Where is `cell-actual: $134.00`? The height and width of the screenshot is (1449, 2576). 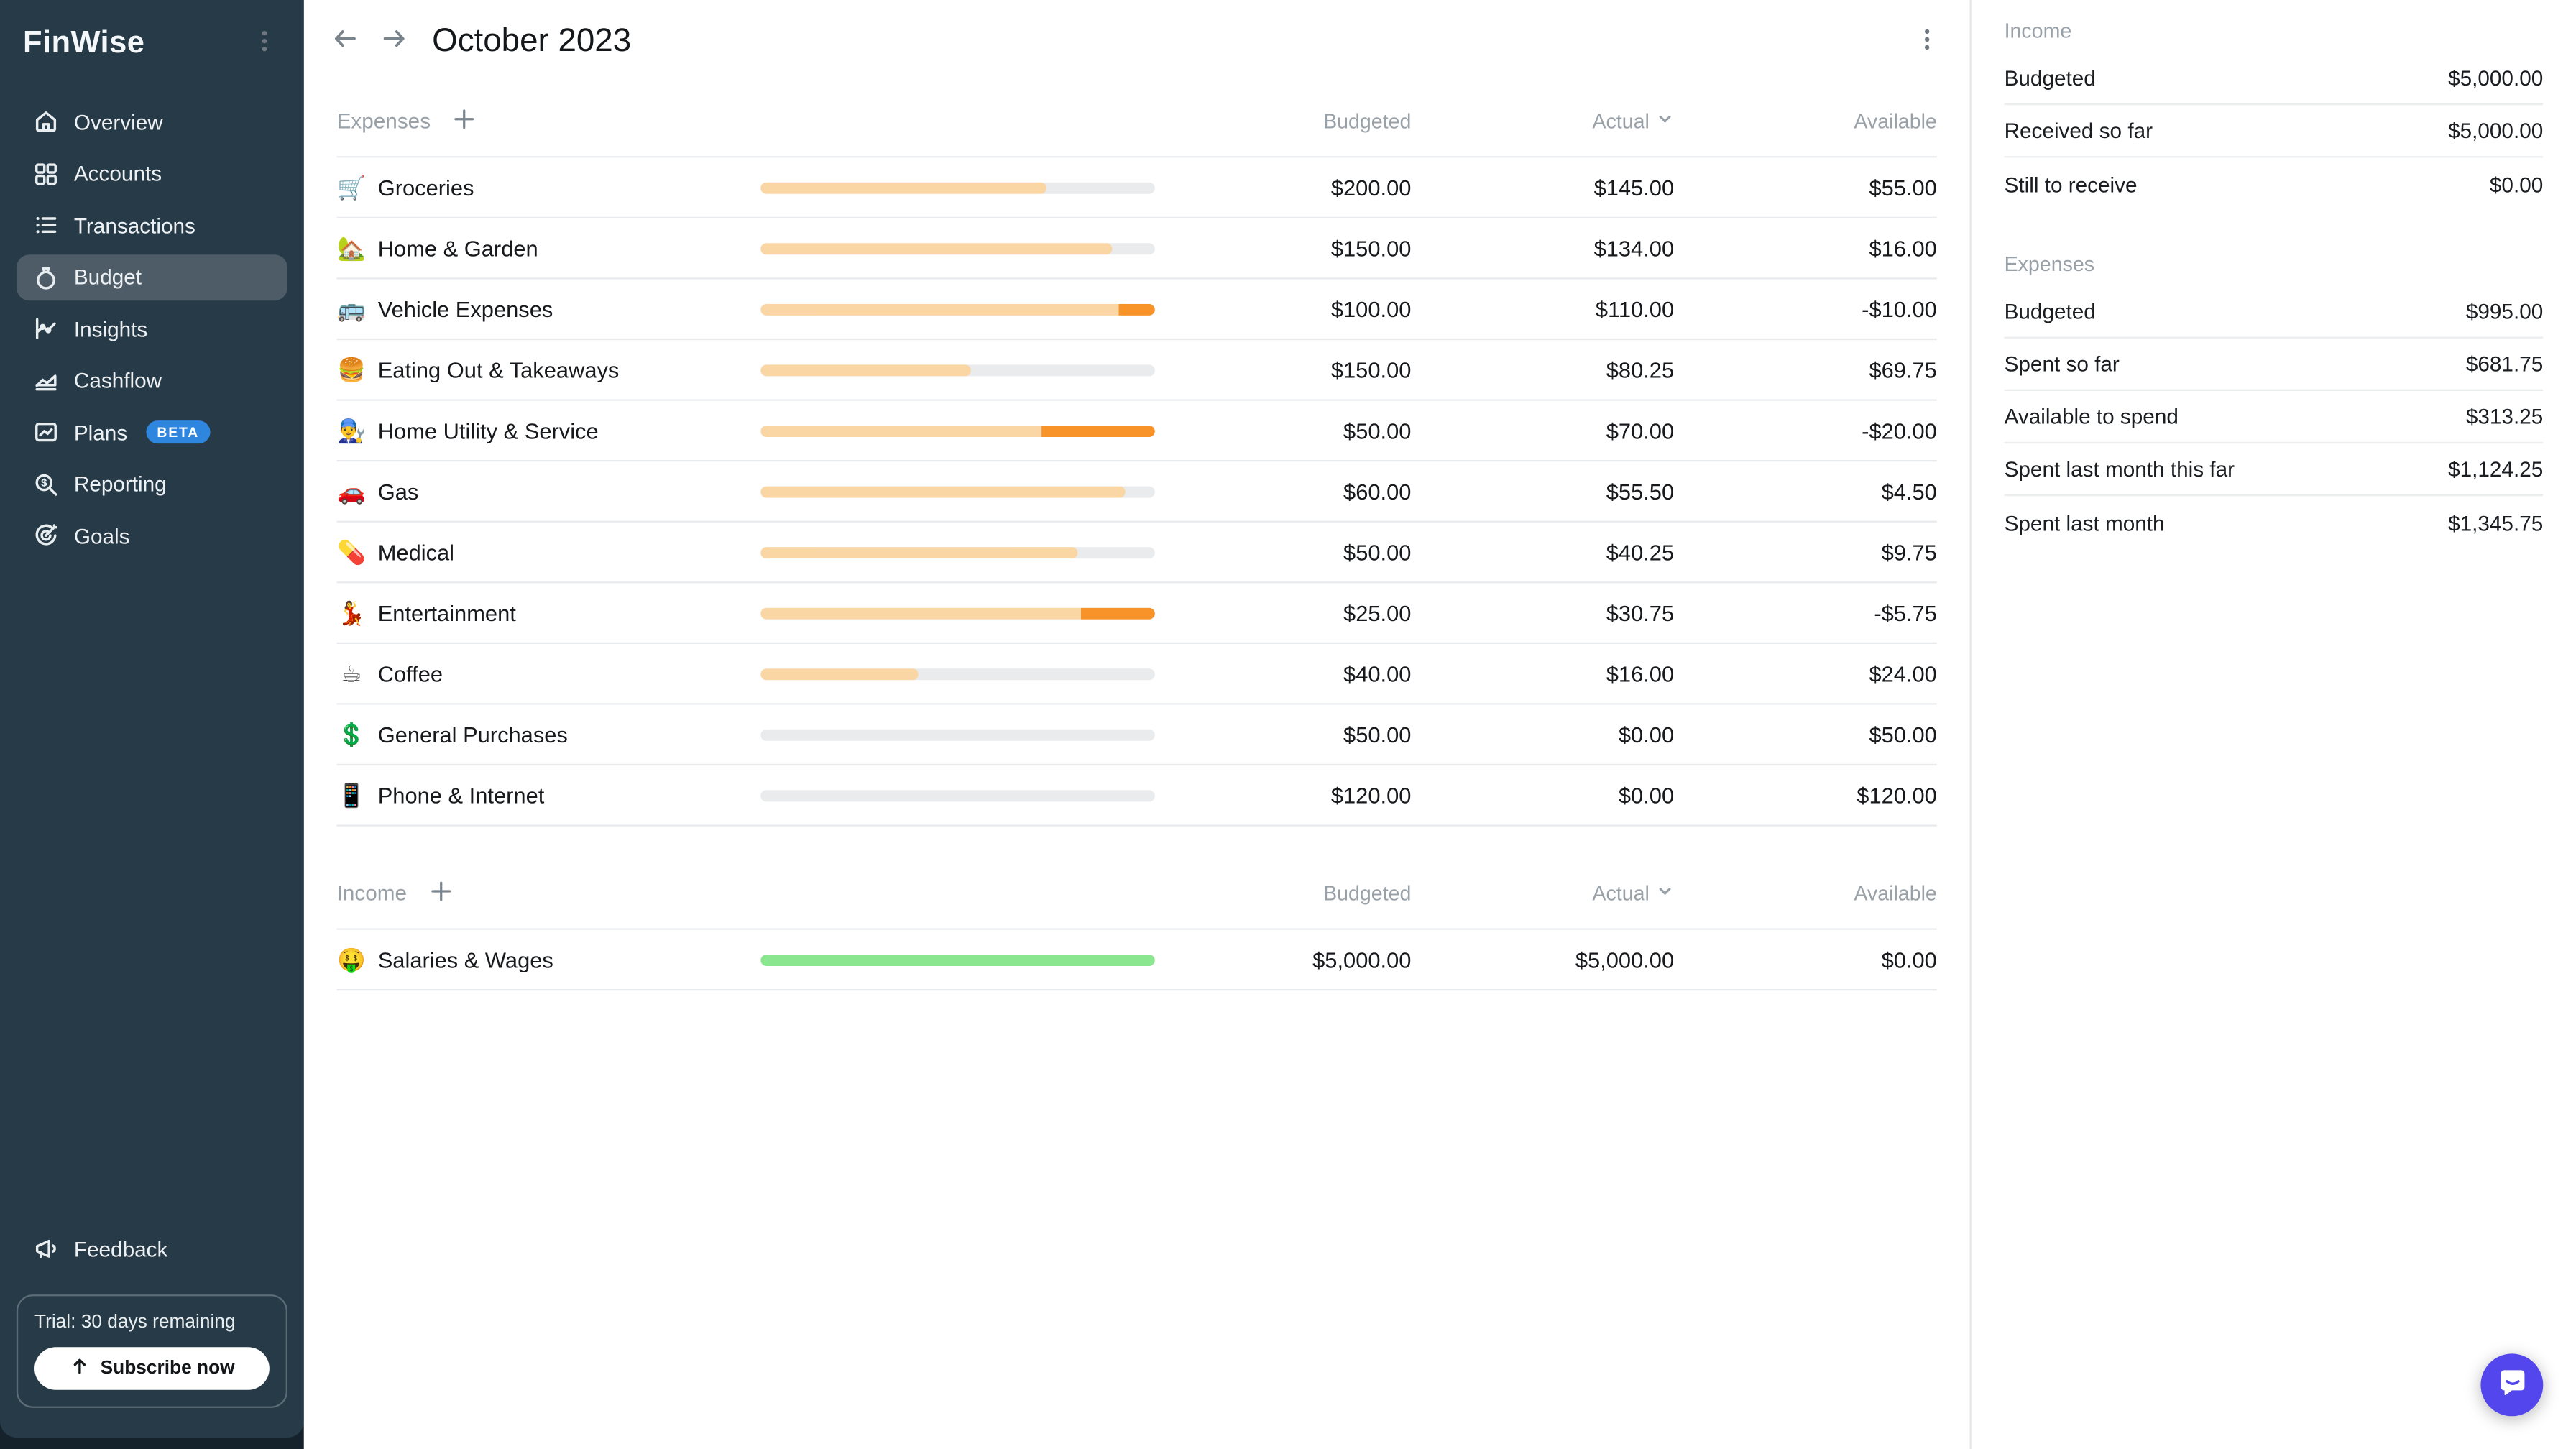
cell-actual: $134.00 is located at coordinates (1634, 248).